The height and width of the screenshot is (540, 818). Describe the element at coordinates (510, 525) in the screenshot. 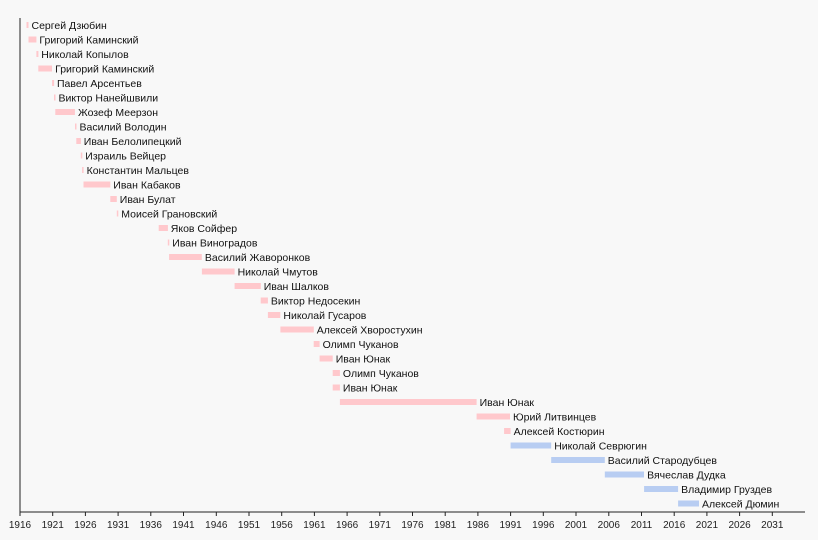

I see `x-tick-label: 1991` at that location.